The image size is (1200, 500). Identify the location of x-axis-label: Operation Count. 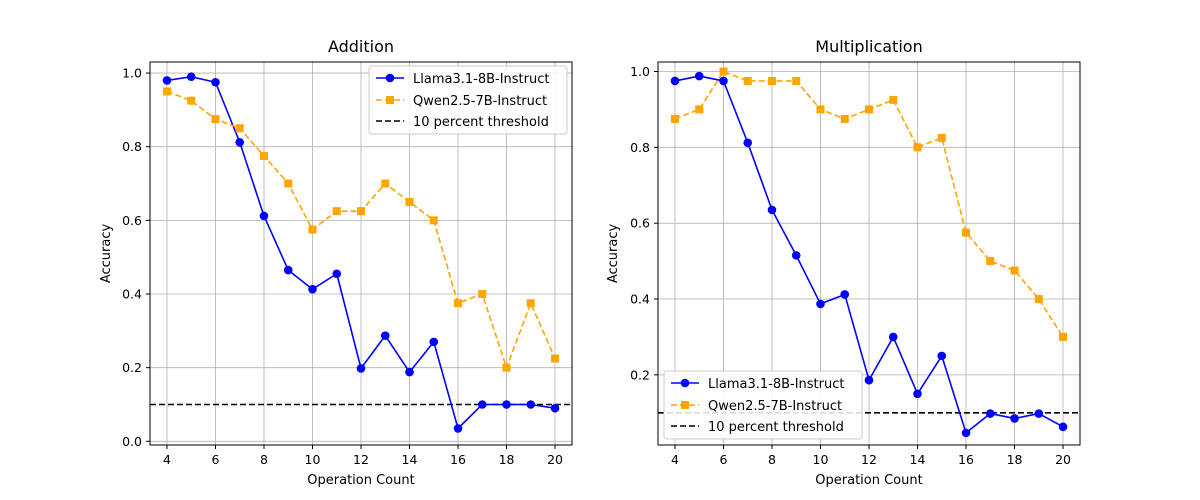
(868, 480).